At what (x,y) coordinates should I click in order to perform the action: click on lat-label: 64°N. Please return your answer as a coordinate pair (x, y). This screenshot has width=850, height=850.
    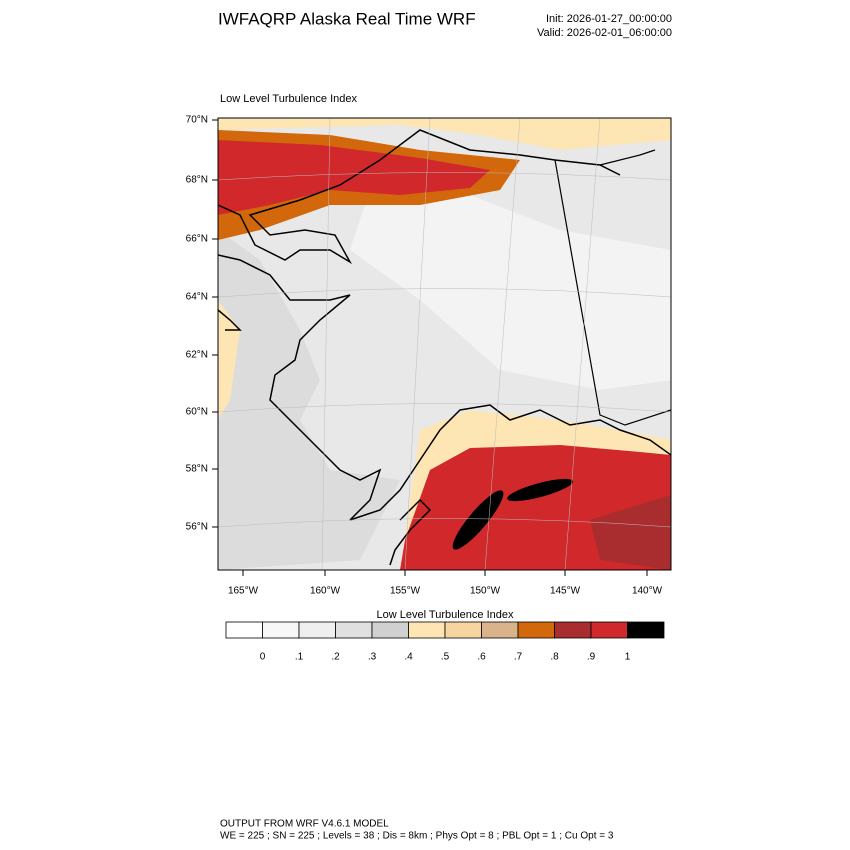
    Looking at the image, I should click on (197, 297).